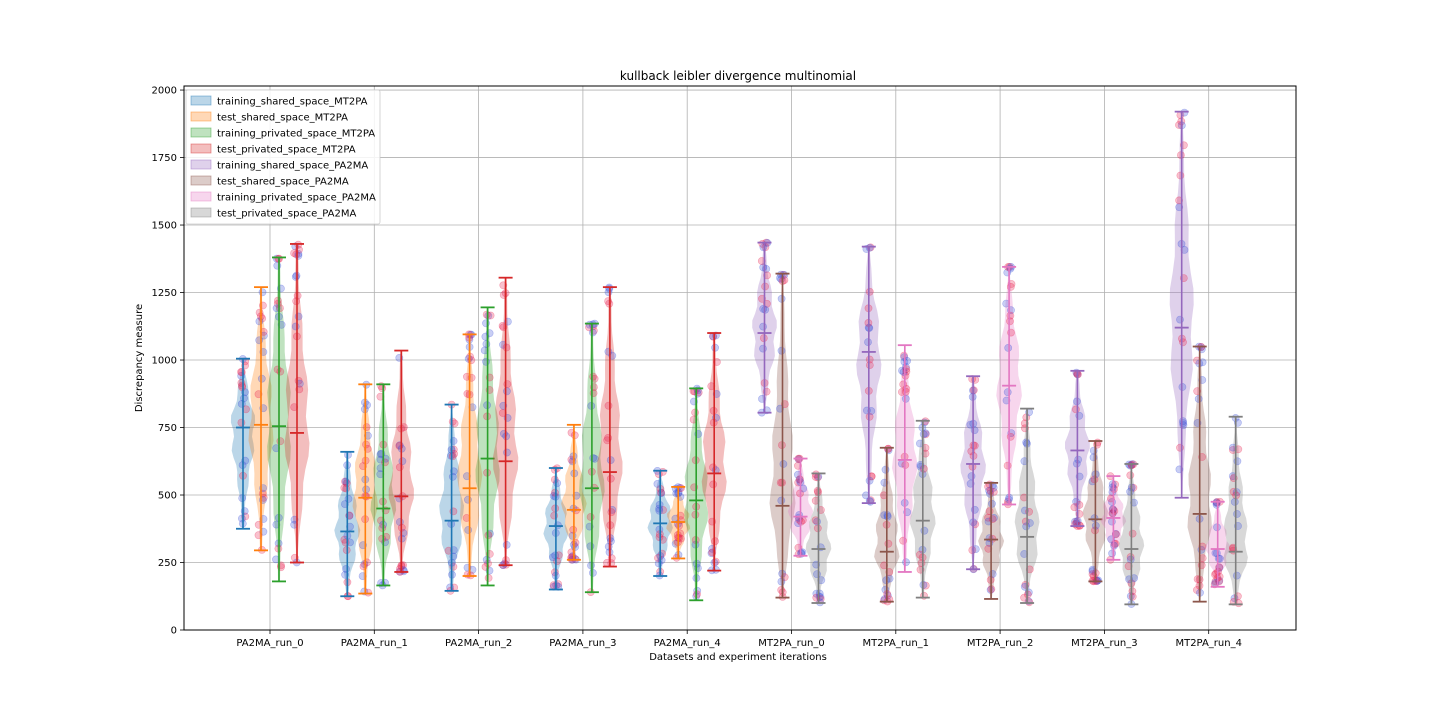 This screenshot has width=1440, height=725. I want to click on x-tick-label: PA2MA_run_1, so click(374, 643).